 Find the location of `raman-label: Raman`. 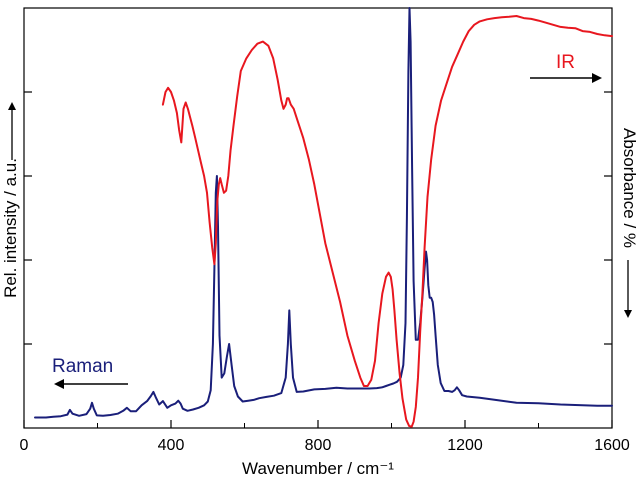

raman-label: Raman is located at coordinates (82, 366).